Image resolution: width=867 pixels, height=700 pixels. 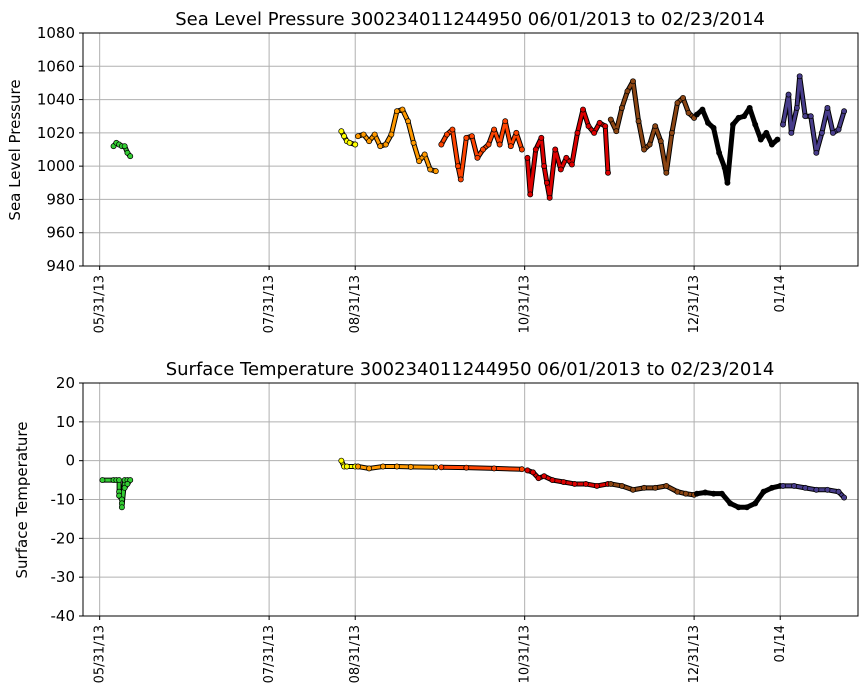 I want to click on series-line-nov, so click(x=567, y=478).